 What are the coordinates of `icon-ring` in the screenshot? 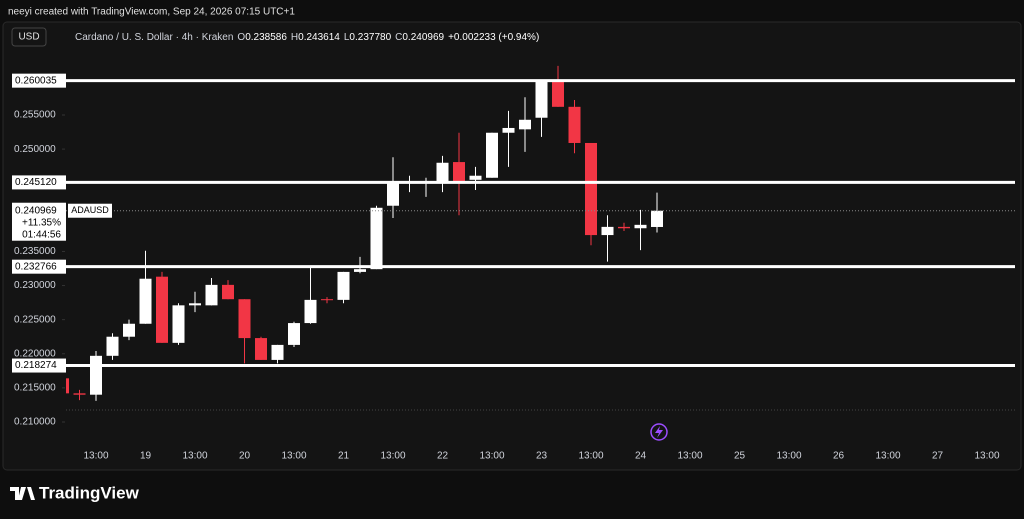 It's located at (659, 432).